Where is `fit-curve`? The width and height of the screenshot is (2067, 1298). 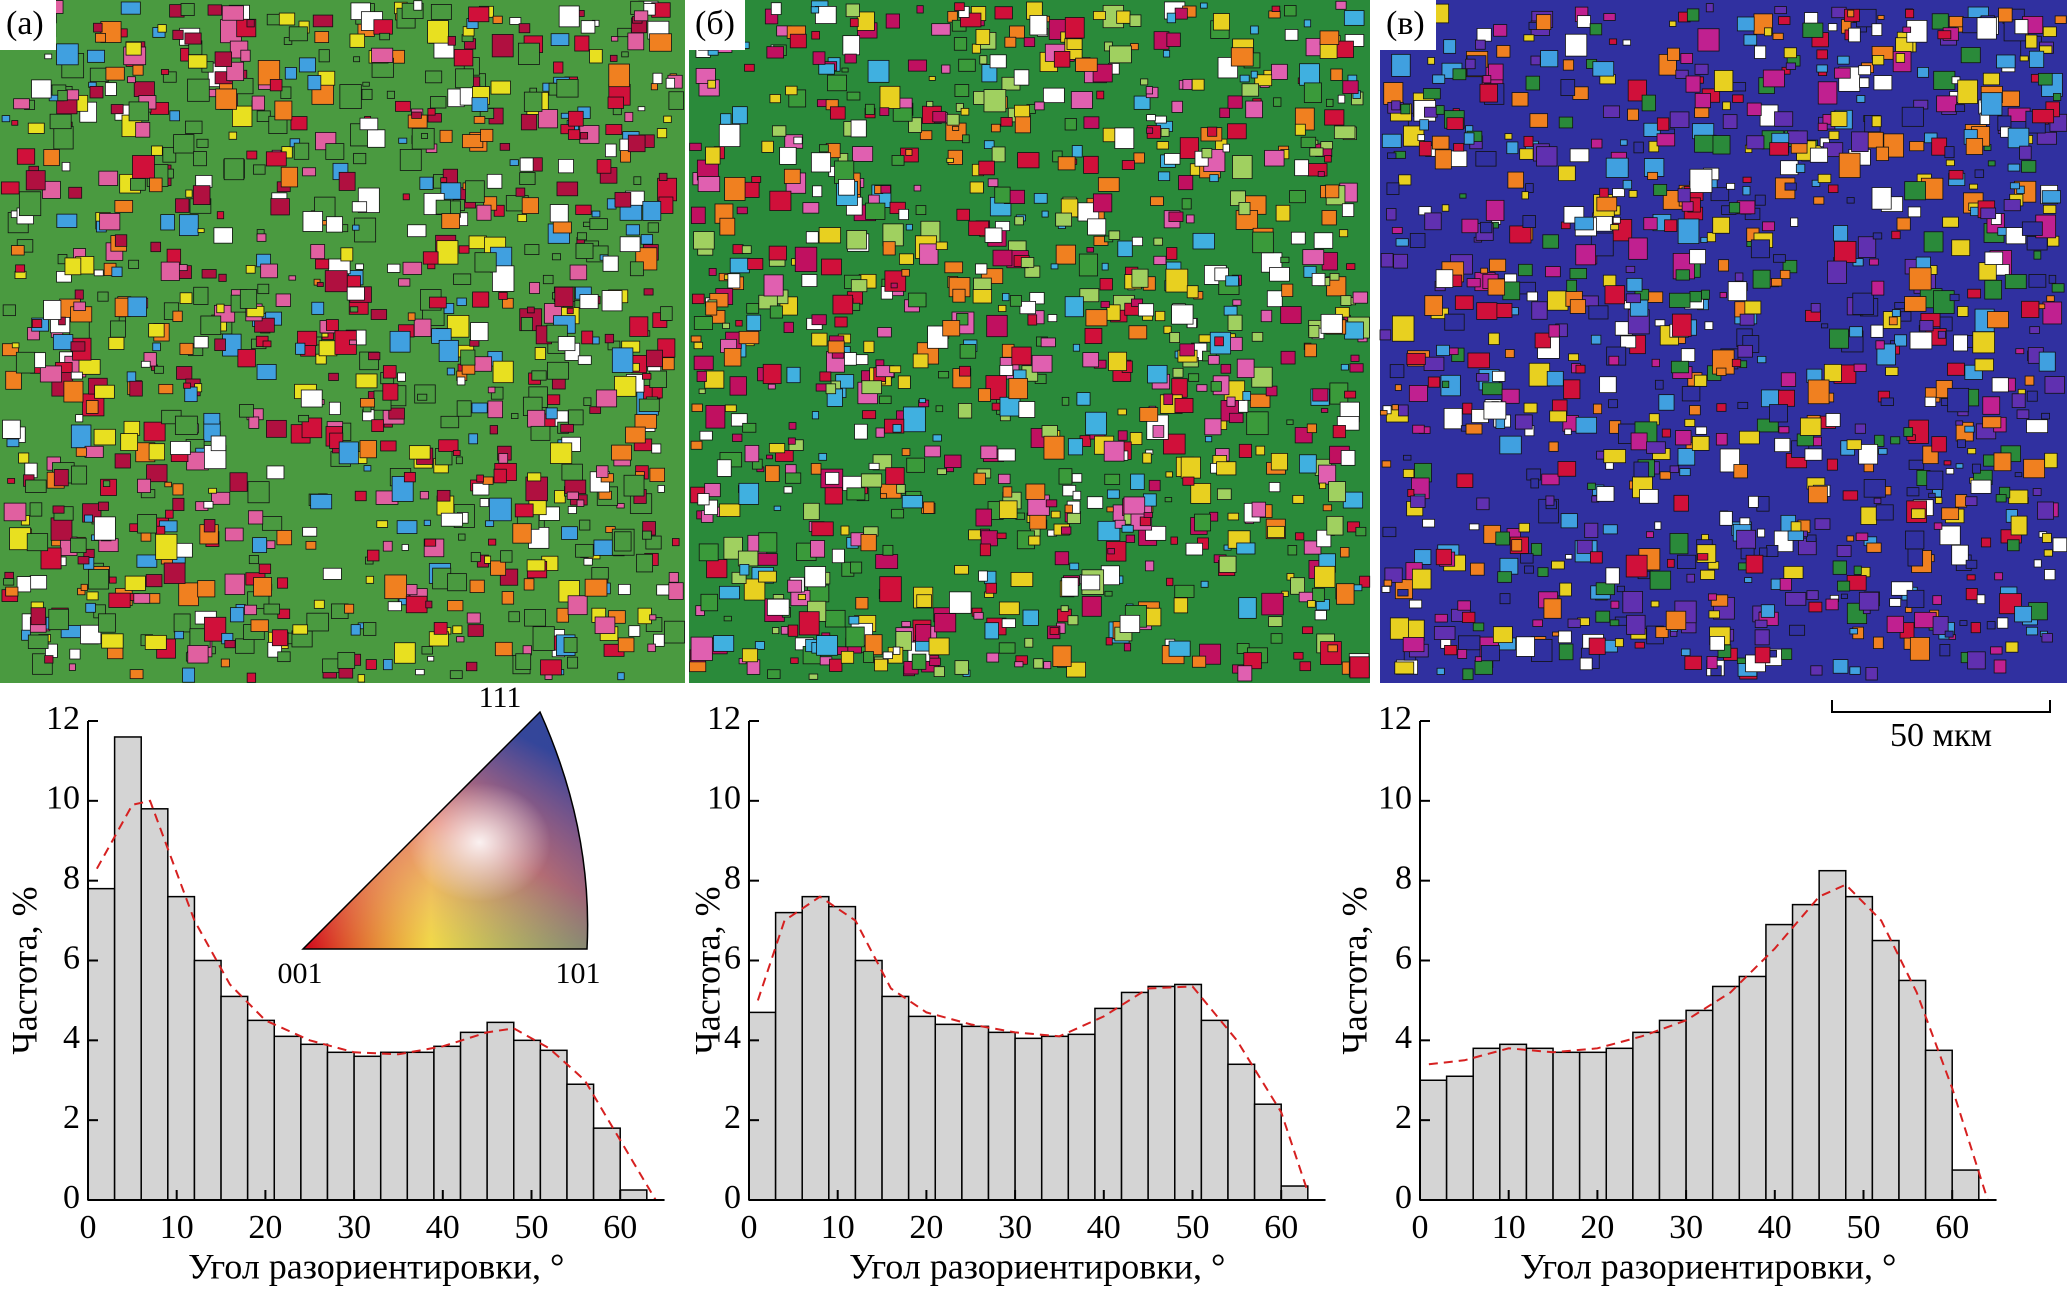
fit-curve is located at coordinates (376, 1000).